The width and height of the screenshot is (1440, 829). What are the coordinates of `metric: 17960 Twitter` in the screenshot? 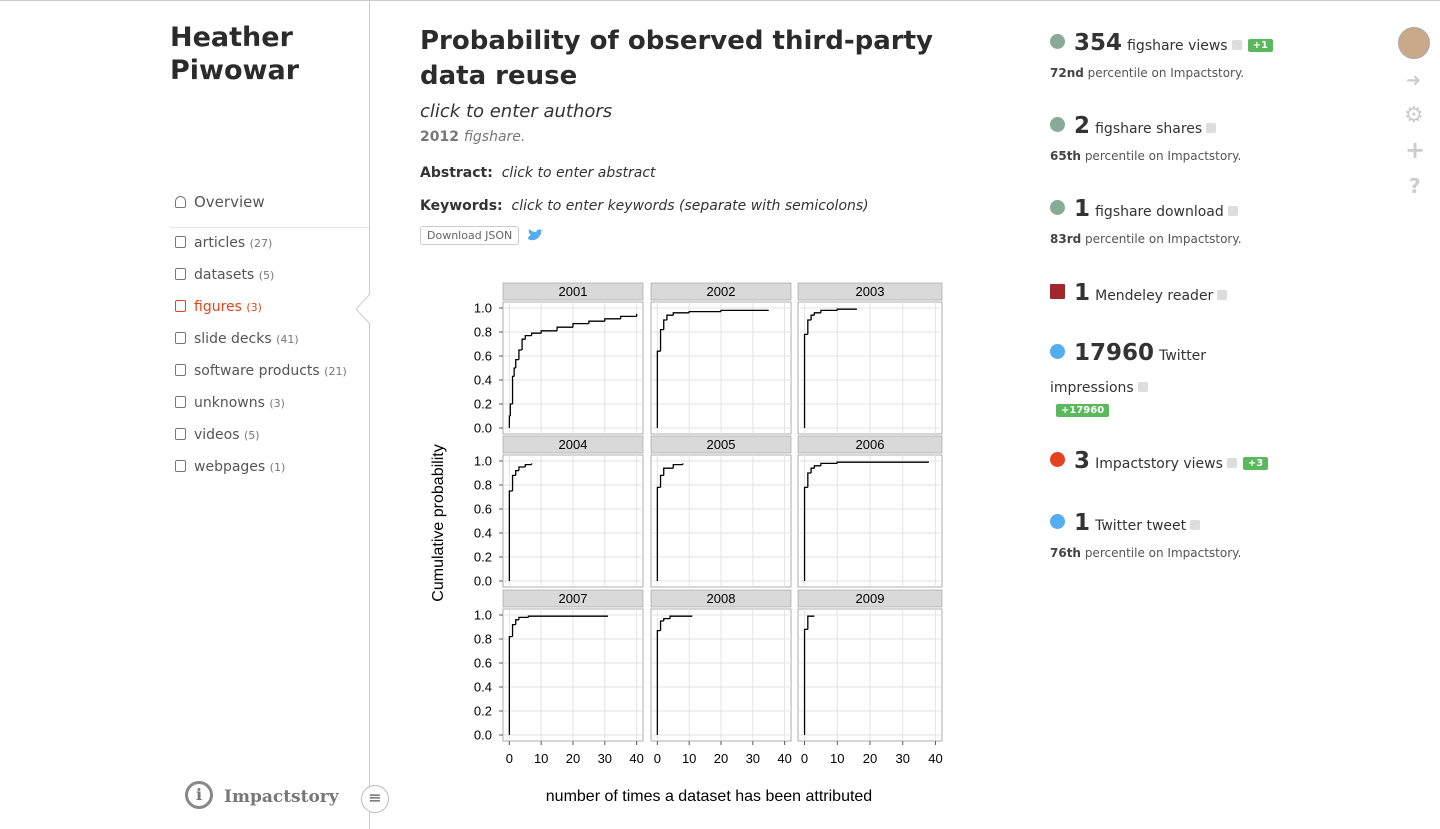 It's located at (1128, 353).